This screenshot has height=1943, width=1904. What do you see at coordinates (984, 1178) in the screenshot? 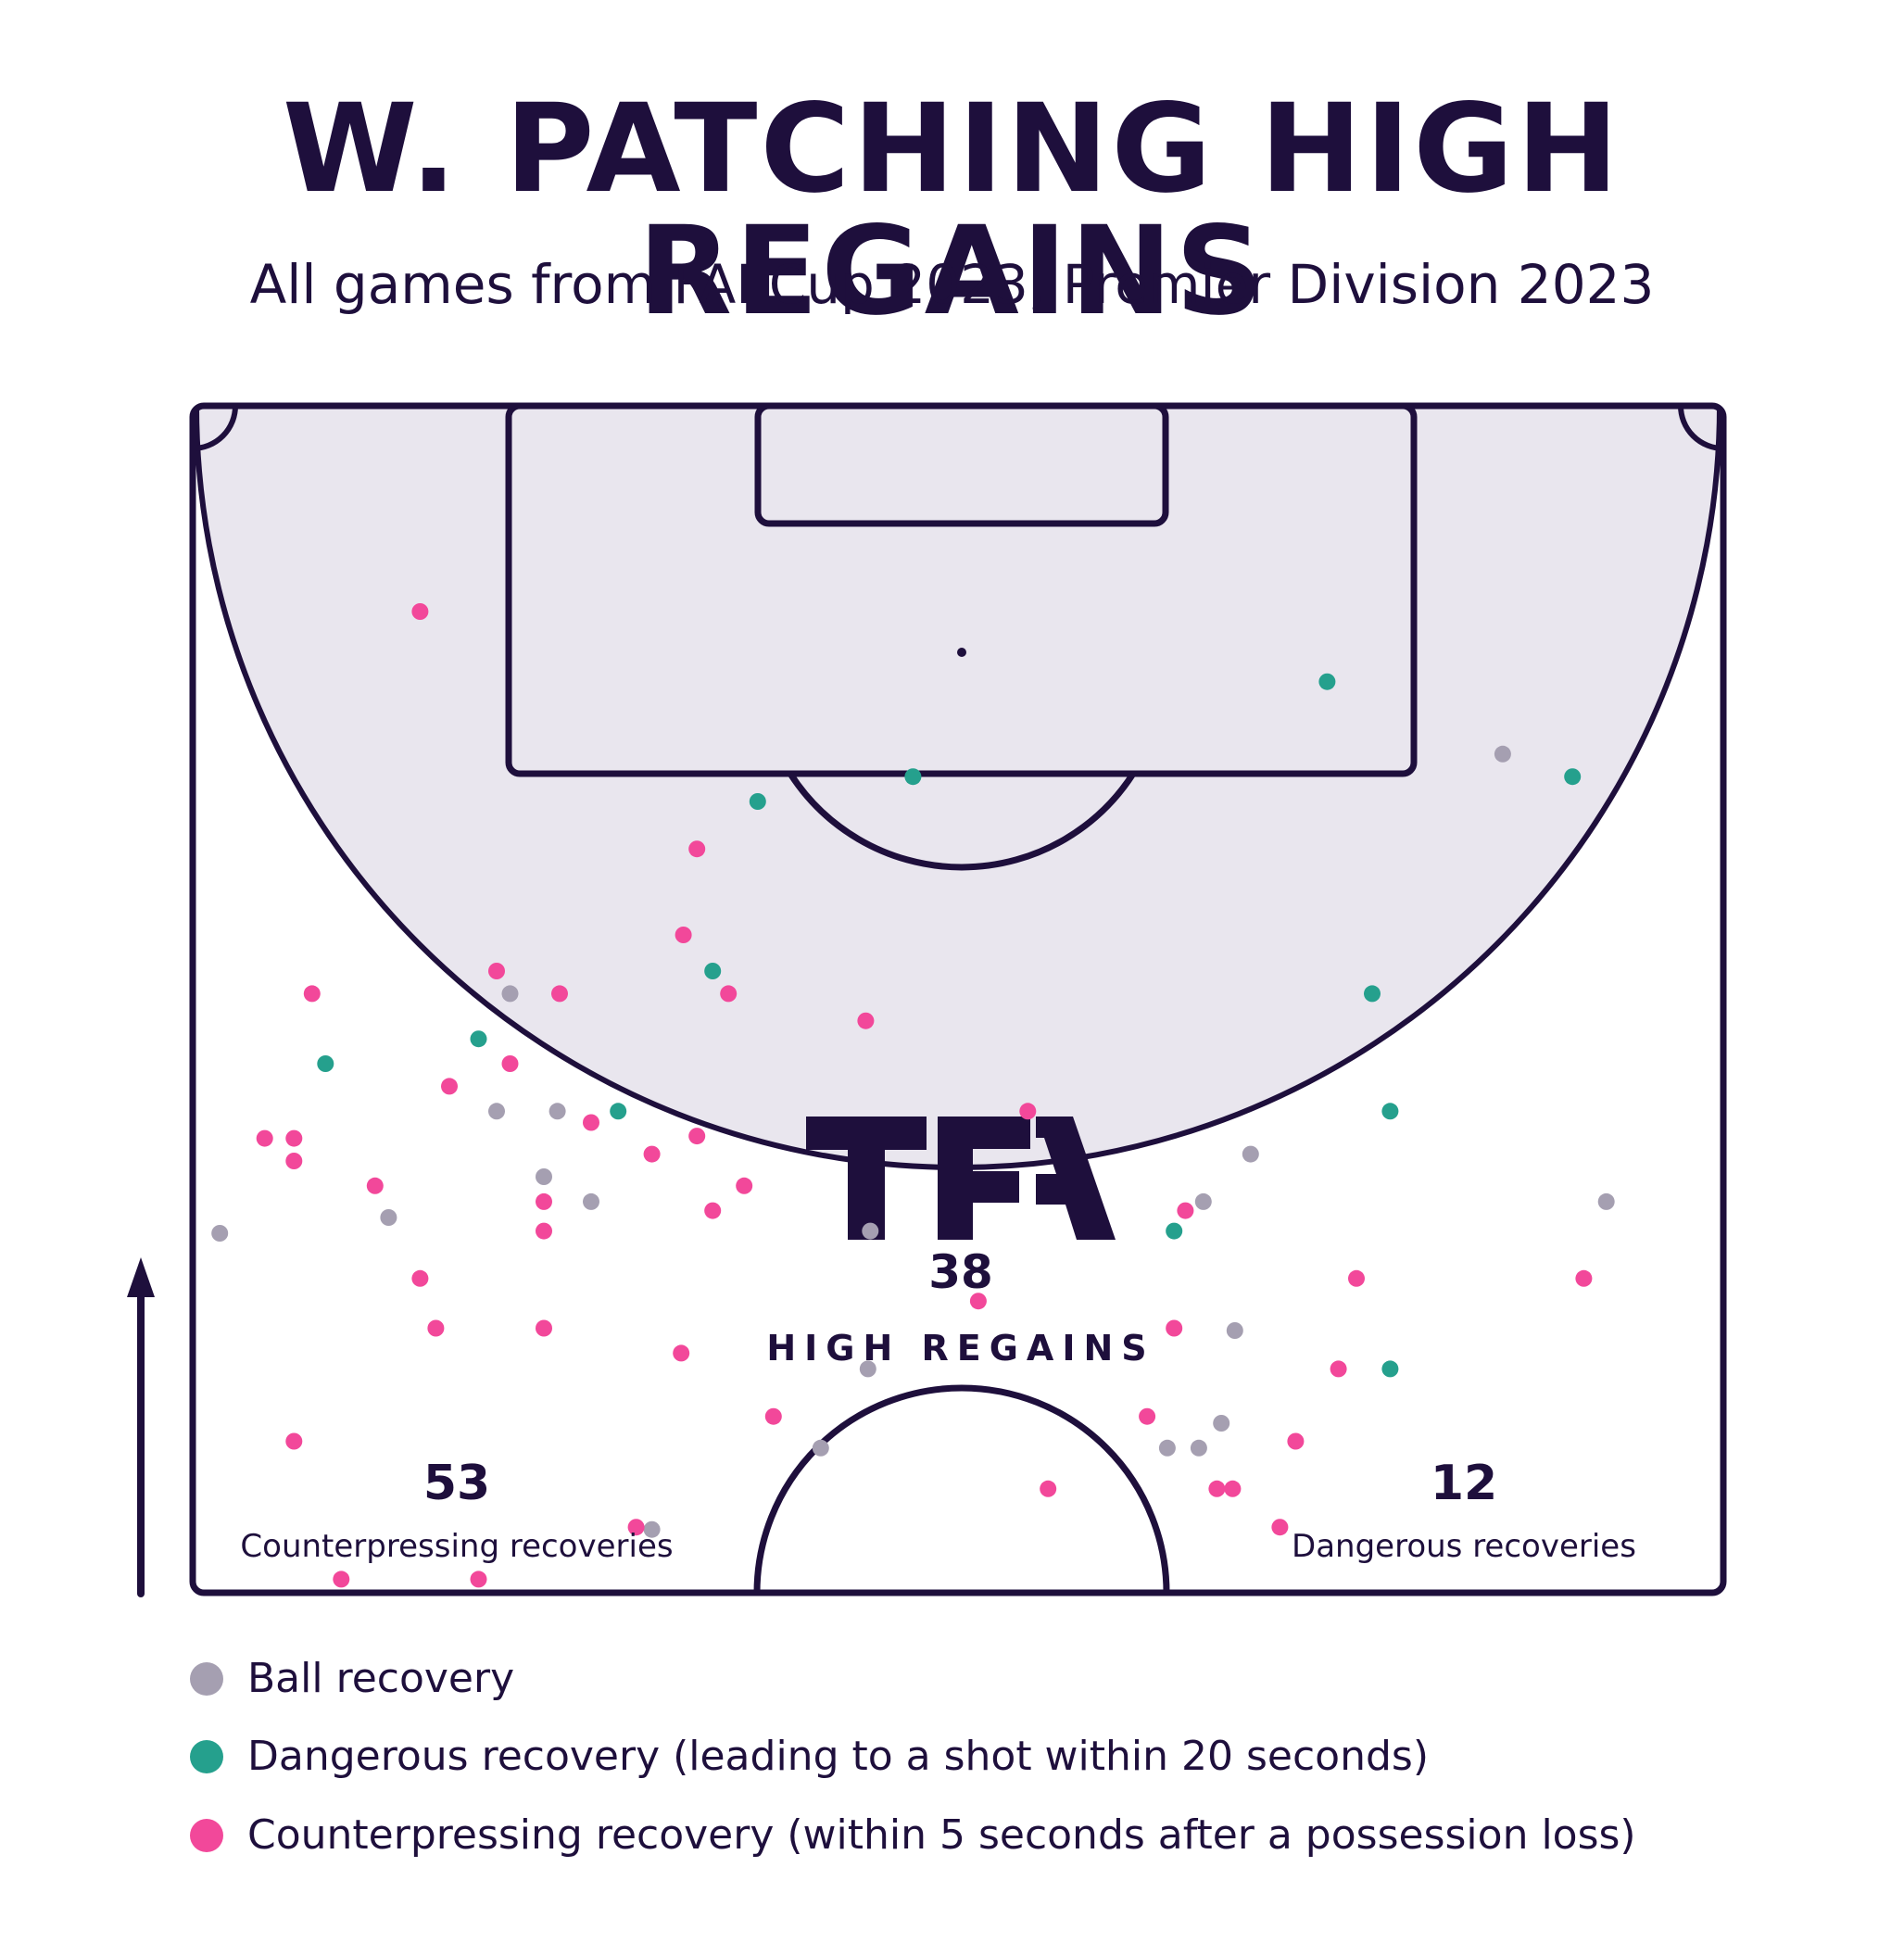
I see `logo-letter-f` at bounding box center [984, 1178].